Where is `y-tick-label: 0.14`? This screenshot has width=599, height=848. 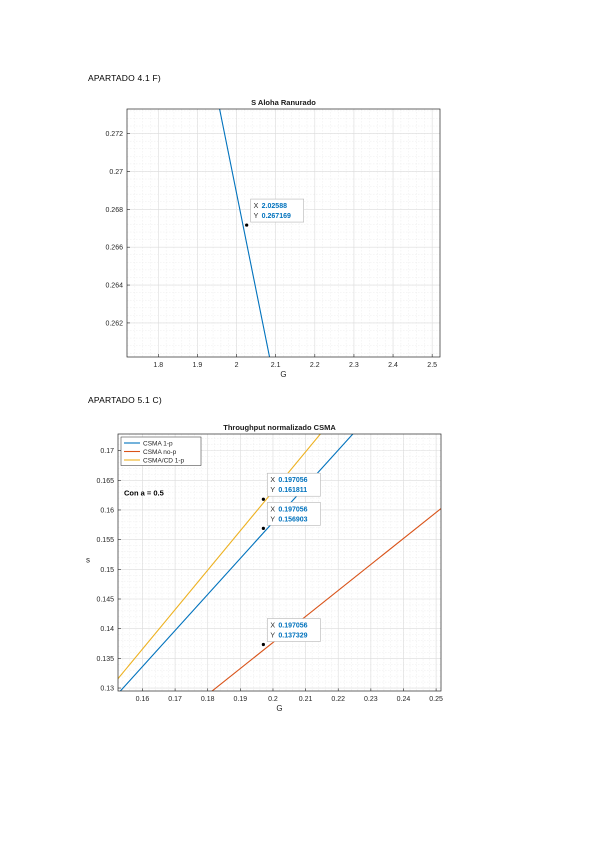 y-tick-label: 0.14 is located at coordinates (107, 629).